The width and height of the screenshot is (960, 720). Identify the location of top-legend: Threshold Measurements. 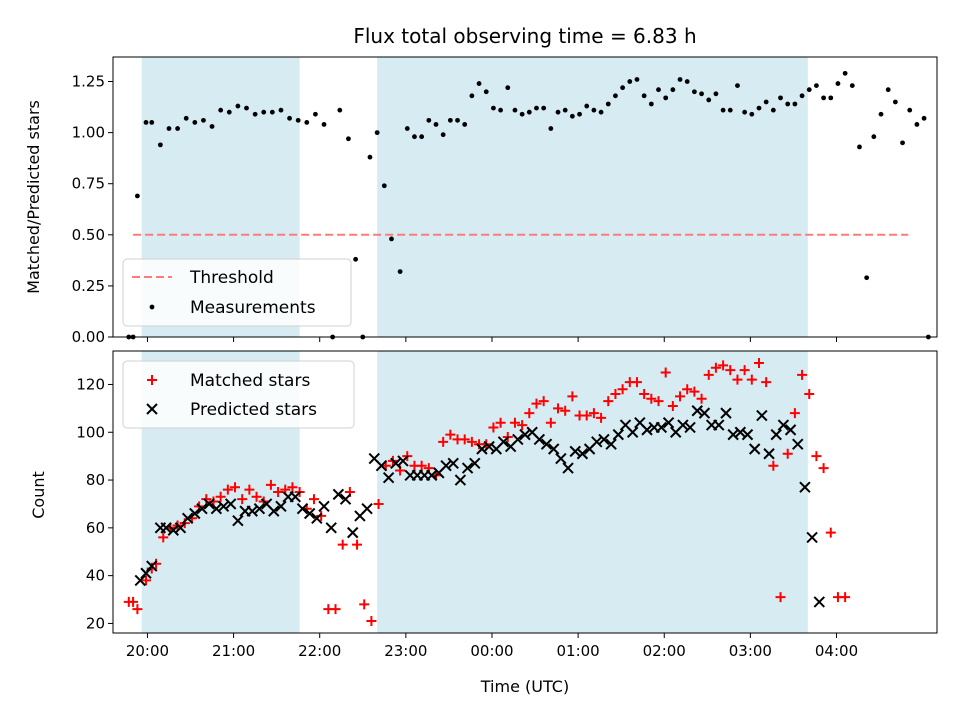
(237, 292).